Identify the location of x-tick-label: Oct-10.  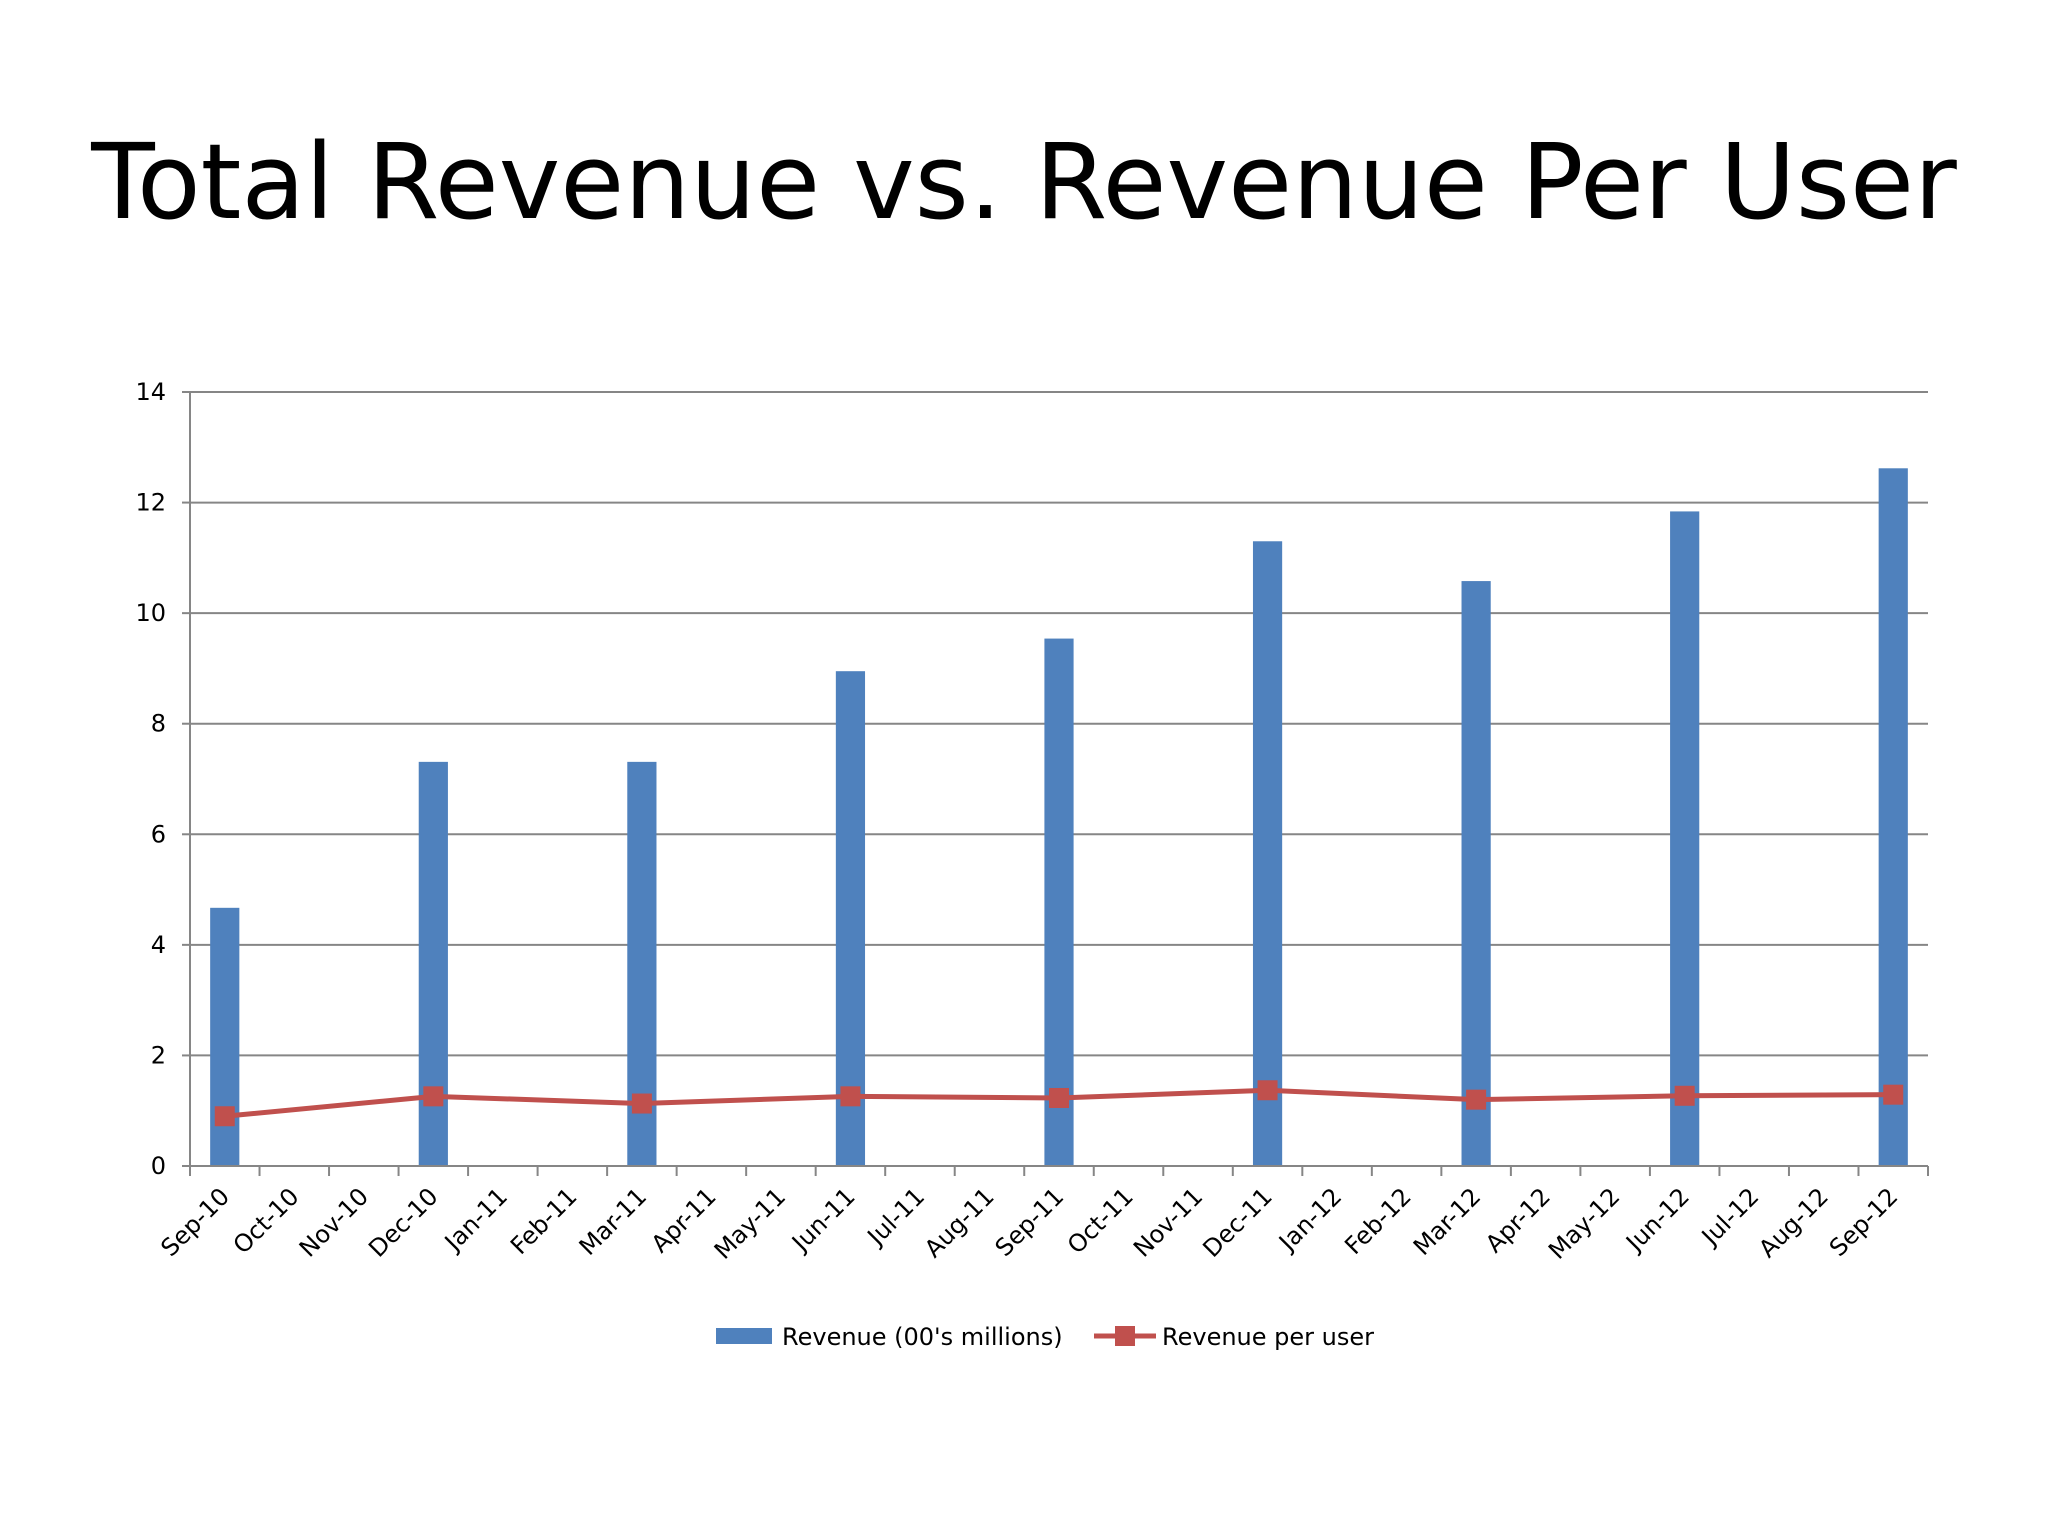
(266, 1220).